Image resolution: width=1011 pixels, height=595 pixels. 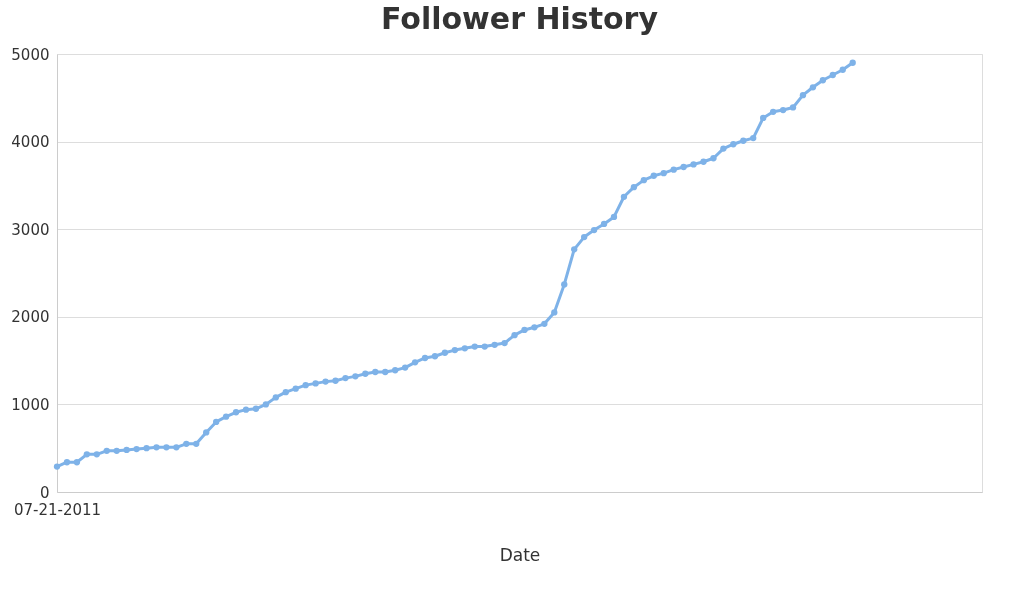 I want to click on y-tick-label: 0, so click(x=44, y=492).